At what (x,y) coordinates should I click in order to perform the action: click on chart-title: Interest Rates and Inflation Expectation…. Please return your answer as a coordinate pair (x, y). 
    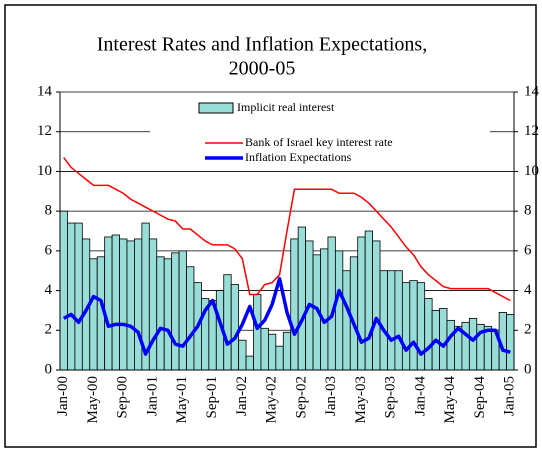
    Looking at the image, I should click on (262, 45).